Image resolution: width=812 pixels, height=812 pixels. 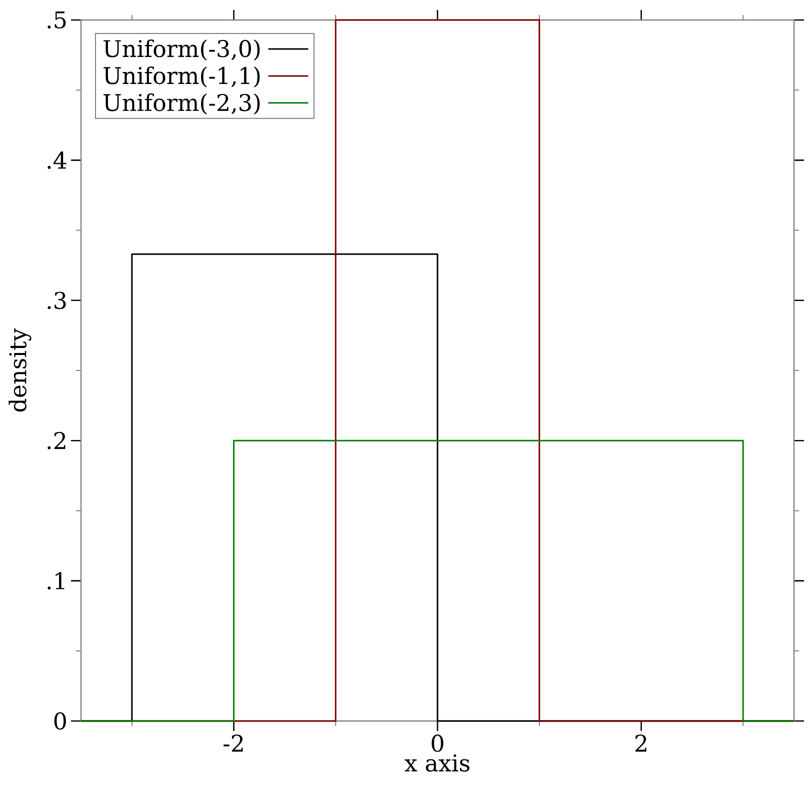 What do you see at coordinates (182, 77) in the screenshot?
I see `legend-label: Uniform(-1,1)` at bounding box center [182, 77].